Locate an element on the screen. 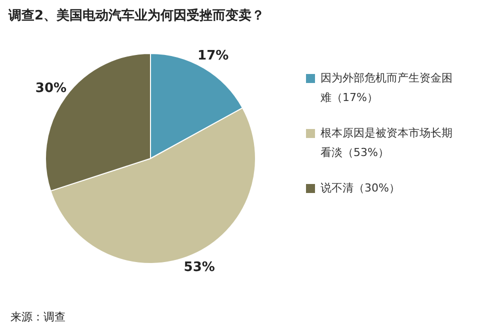 This screenshot has width=500, height=333. data-label: 53% is located at coordinates (199, 268).